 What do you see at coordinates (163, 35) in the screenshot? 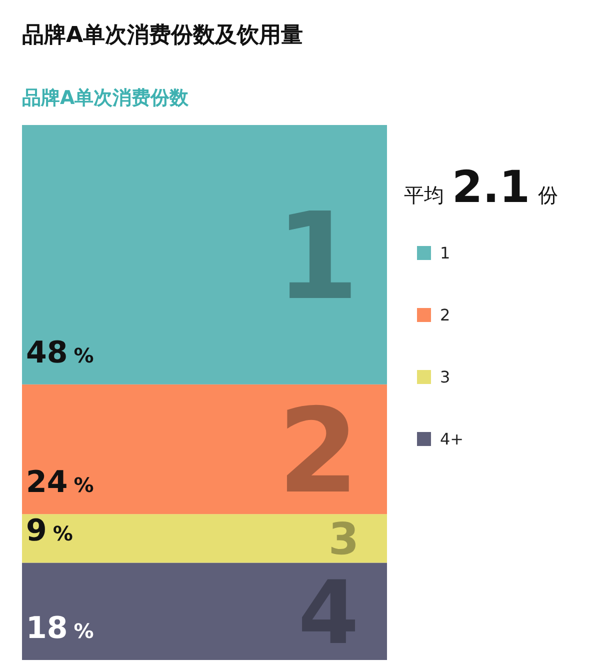
I see `chart-title: 品牌A单次消费份数及饮用量` at bounding box center [163, 35].